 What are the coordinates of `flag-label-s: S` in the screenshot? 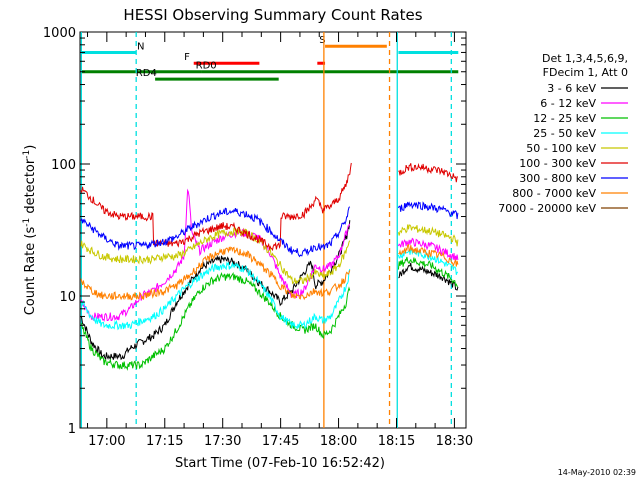 It's located at (322, 40).